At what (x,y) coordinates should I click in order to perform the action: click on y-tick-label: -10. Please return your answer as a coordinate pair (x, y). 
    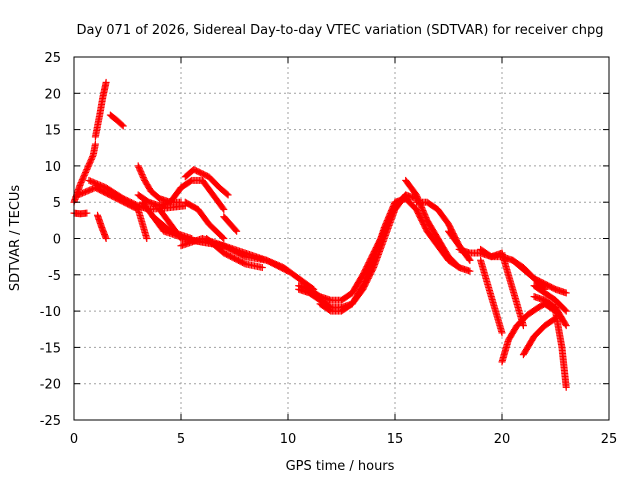
    Looking at the image, I should click on (50, 312).